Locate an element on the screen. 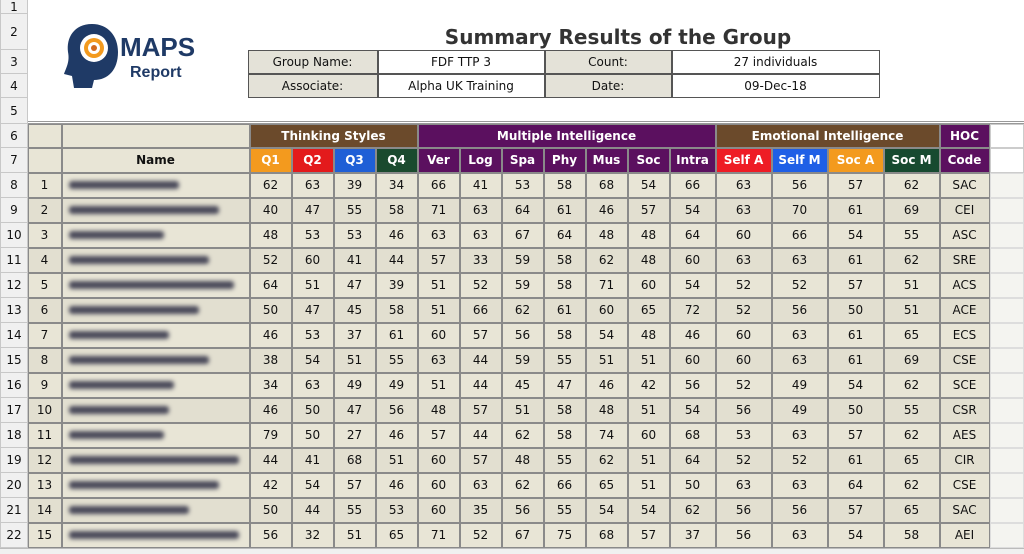 This screenshot has height=554, width=1024. row-index: 1 is located at coordinates (44, 185).